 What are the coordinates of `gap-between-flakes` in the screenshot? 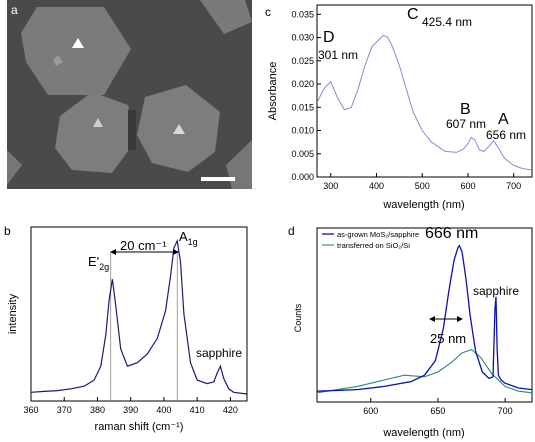 It's located at (132, 130).